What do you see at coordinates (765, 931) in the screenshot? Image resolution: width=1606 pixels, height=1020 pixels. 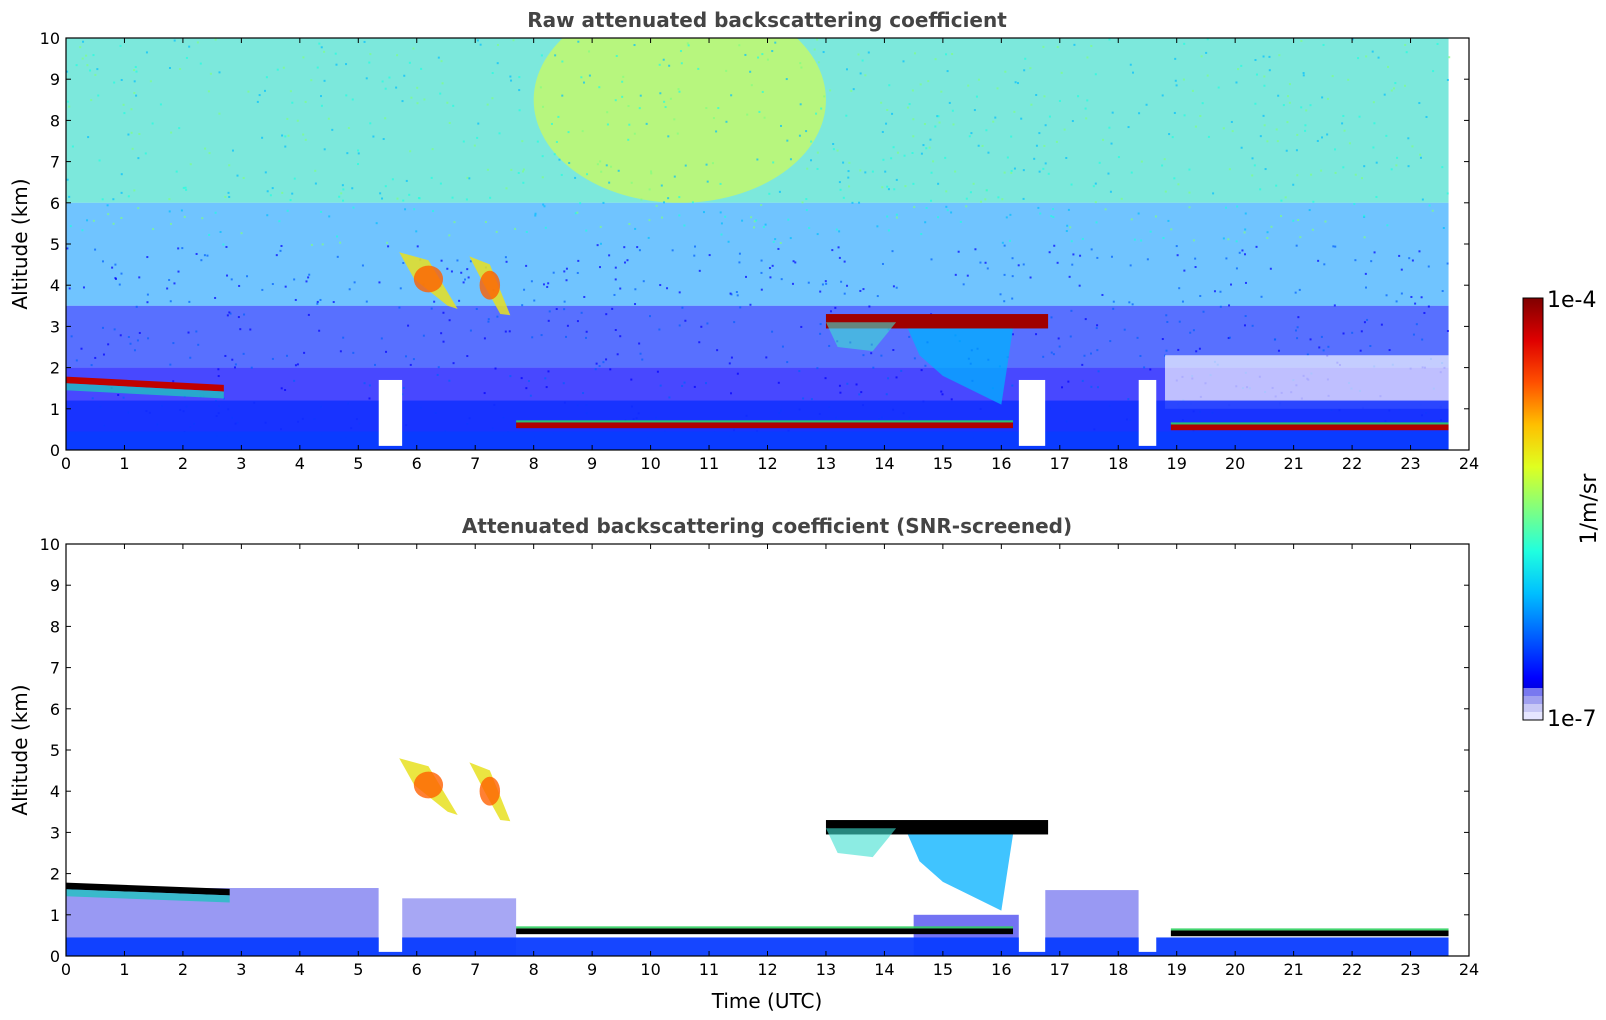 I see `low-cloud-layer` at bounding box center [765, 931].